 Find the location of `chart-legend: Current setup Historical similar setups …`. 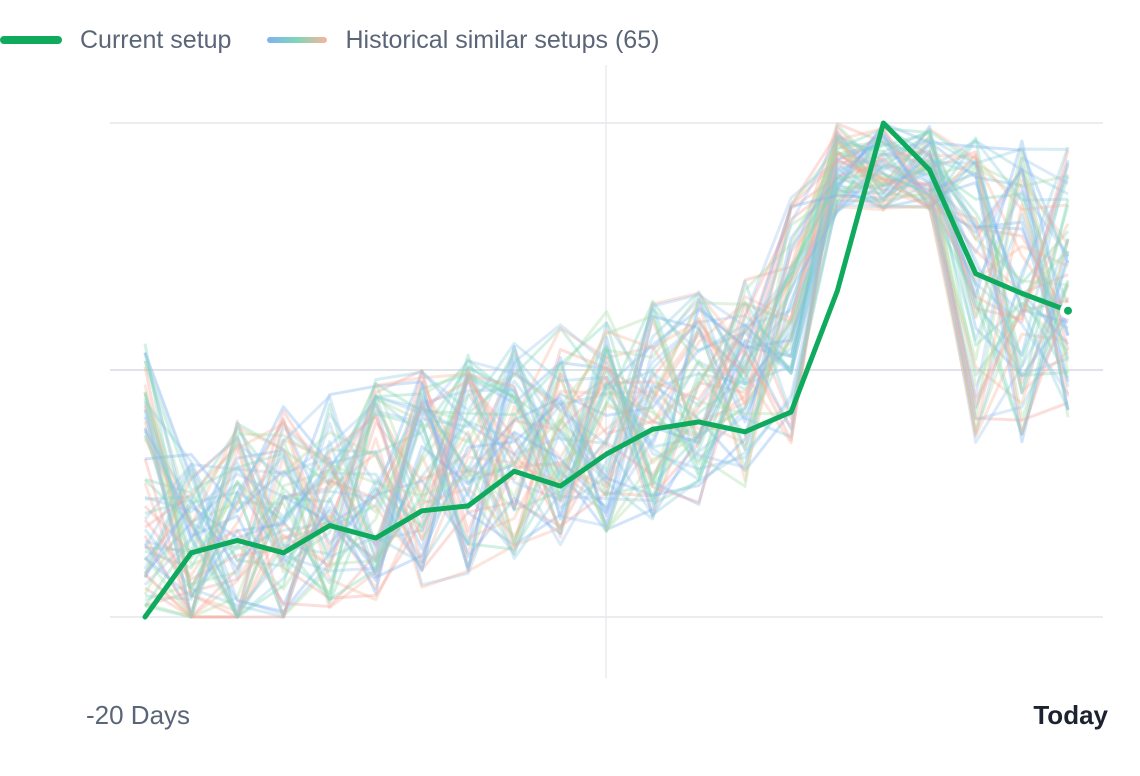

chart-legend: Current setup Historical similar setups … is located at coordinates (347, 40).